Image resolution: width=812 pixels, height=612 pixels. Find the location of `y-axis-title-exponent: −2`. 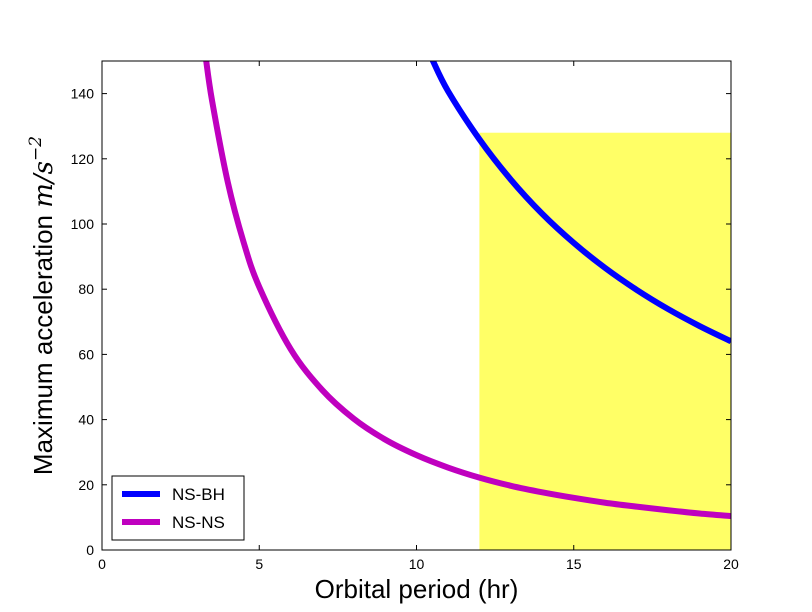

y-axis-title-exponent: −2 is located at coordinates (36, 148).